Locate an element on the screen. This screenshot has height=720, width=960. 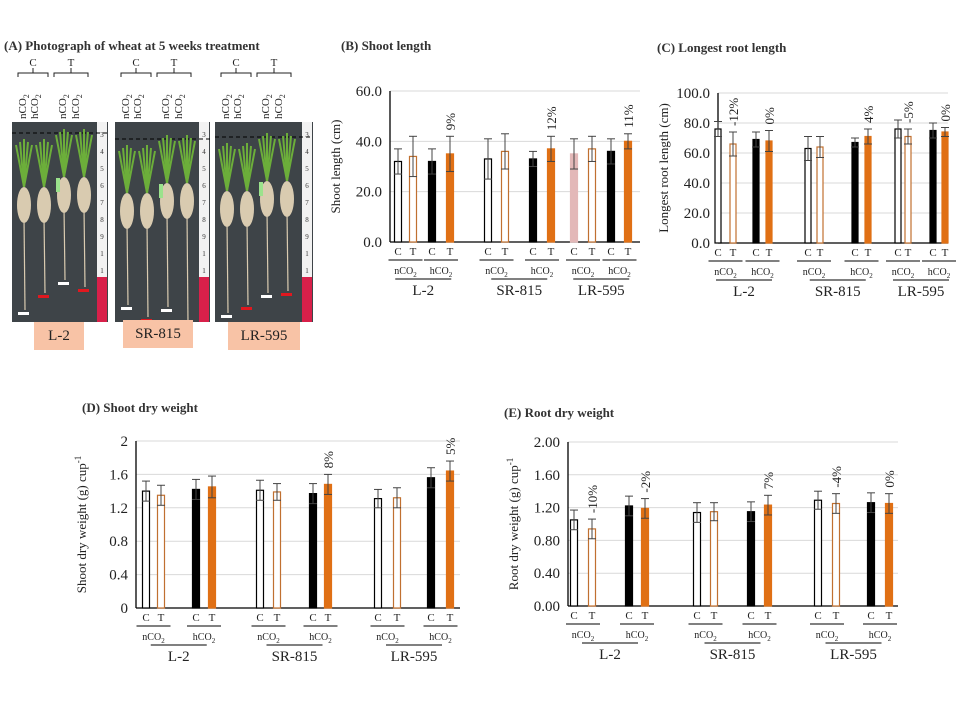
percent-change-label: 5% is located at coordinates (450, 447).